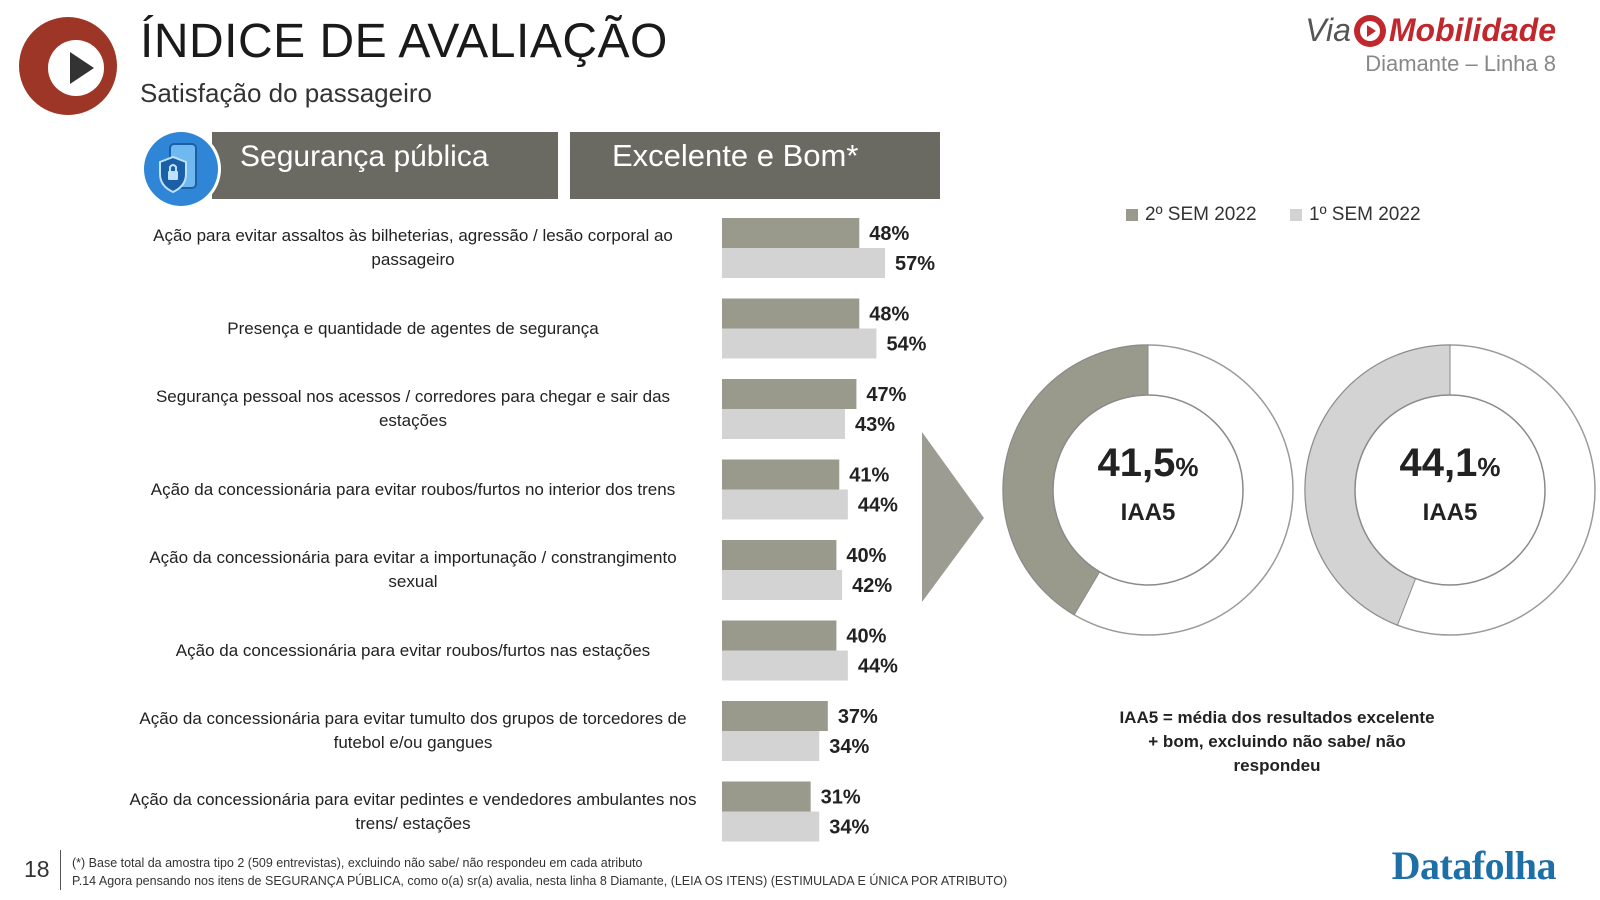 Image resolution: width=1600 pixels, height=900 pixels. Describe the element at coordinates (1365, 214) in the screenshot. I see `legend-label: 1º SEM 2022` at that location.